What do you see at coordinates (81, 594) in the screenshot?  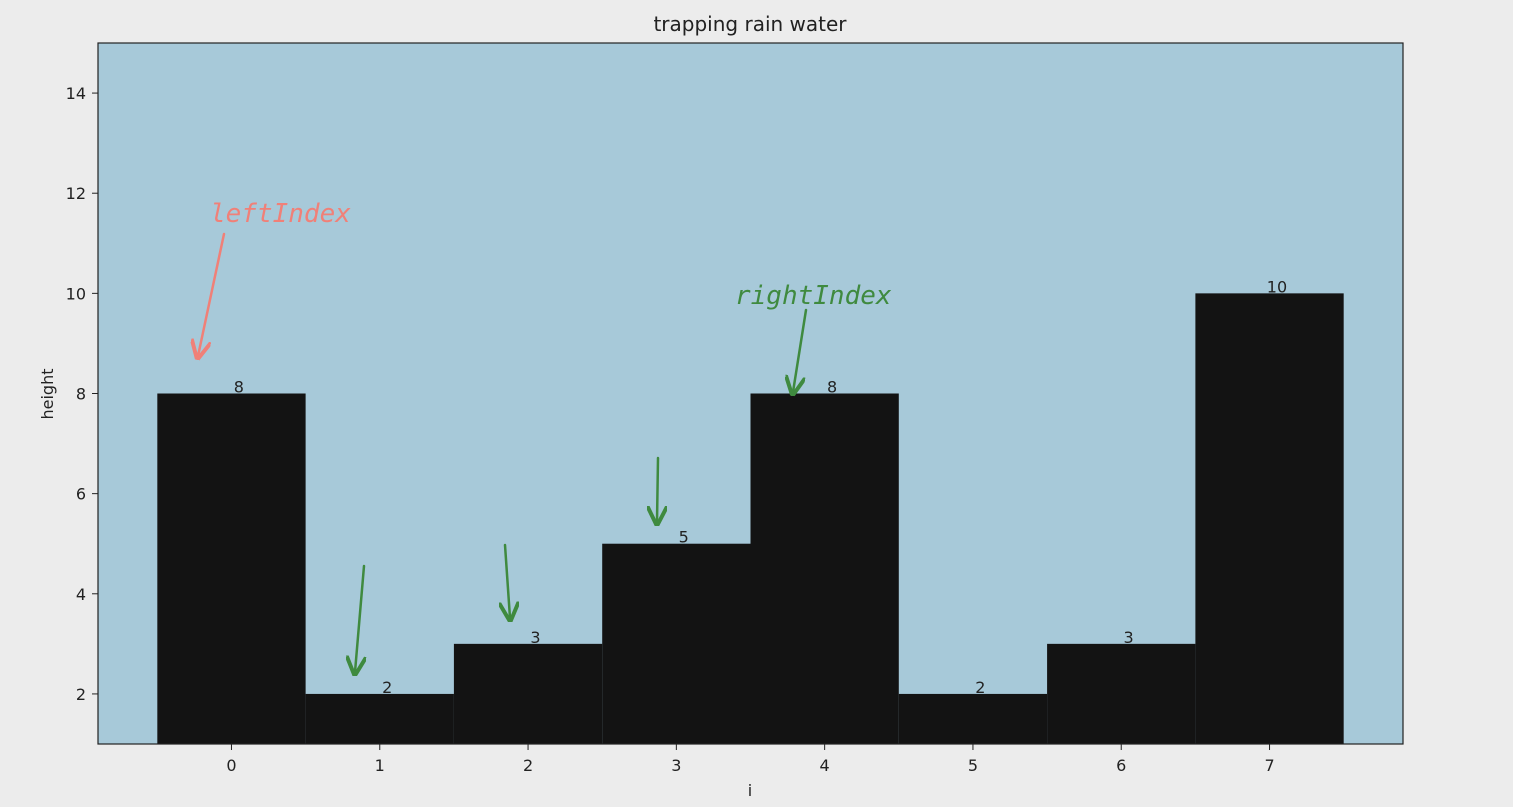 I see `y-tick-label: 4` at bounding box center [81, 594].